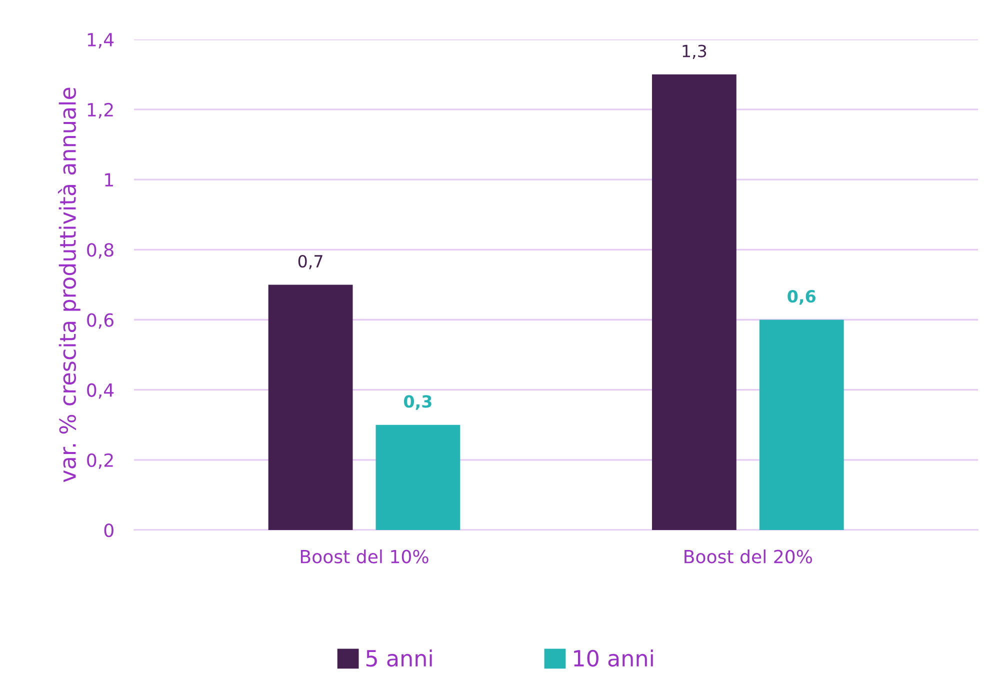 The image size is (993, 691). I want to click on y-tick-label: 0,6, so click(100, 321).